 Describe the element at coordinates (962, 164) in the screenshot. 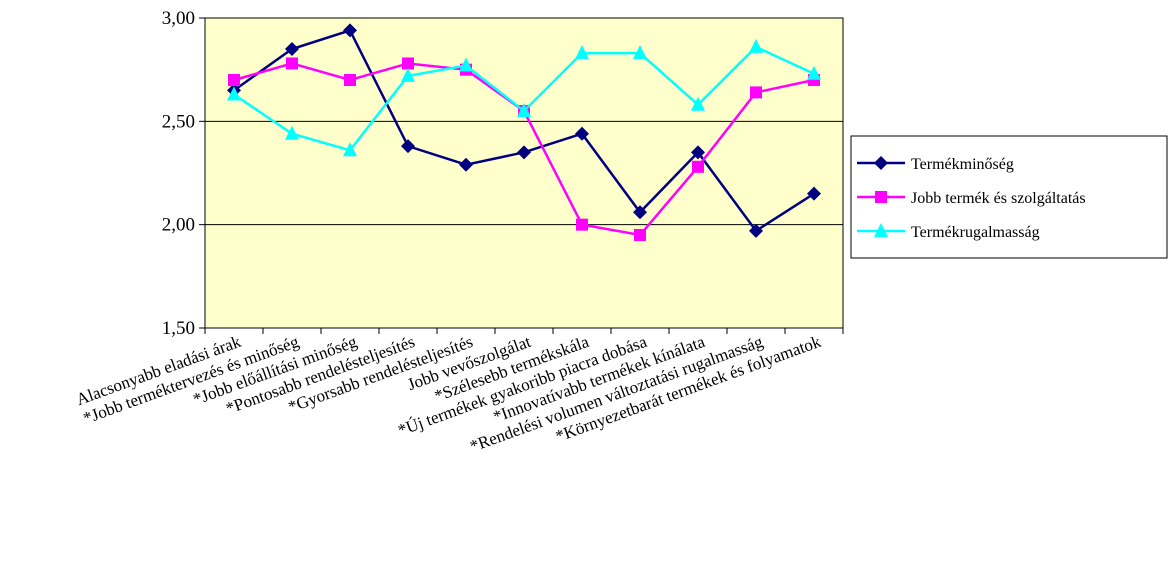

I see `legend-label: Termékminőség` at that location.